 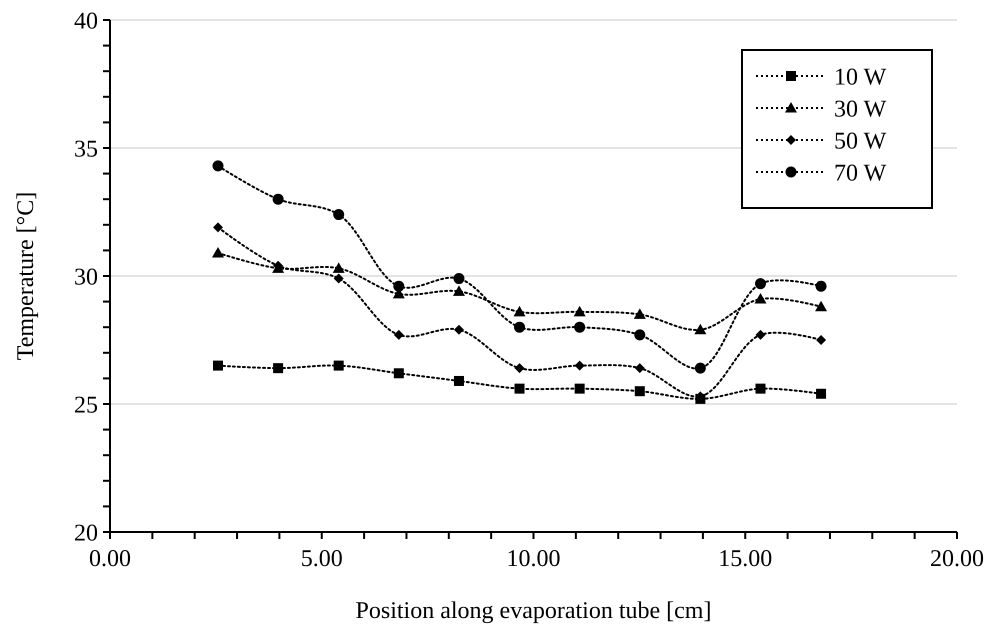 I want to click on legend-label: 70 W, so click(x=860, y=173).